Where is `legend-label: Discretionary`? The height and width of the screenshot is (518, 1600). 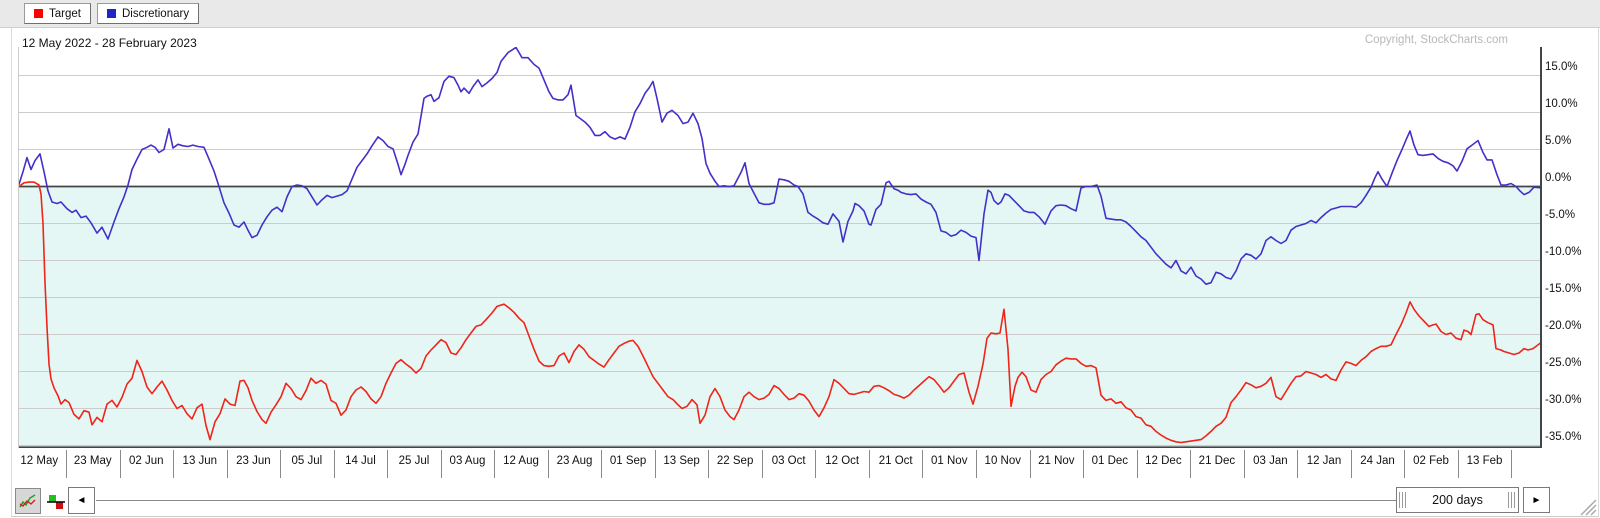
legend-label: Discretionary is located at coordinates (155, 13).